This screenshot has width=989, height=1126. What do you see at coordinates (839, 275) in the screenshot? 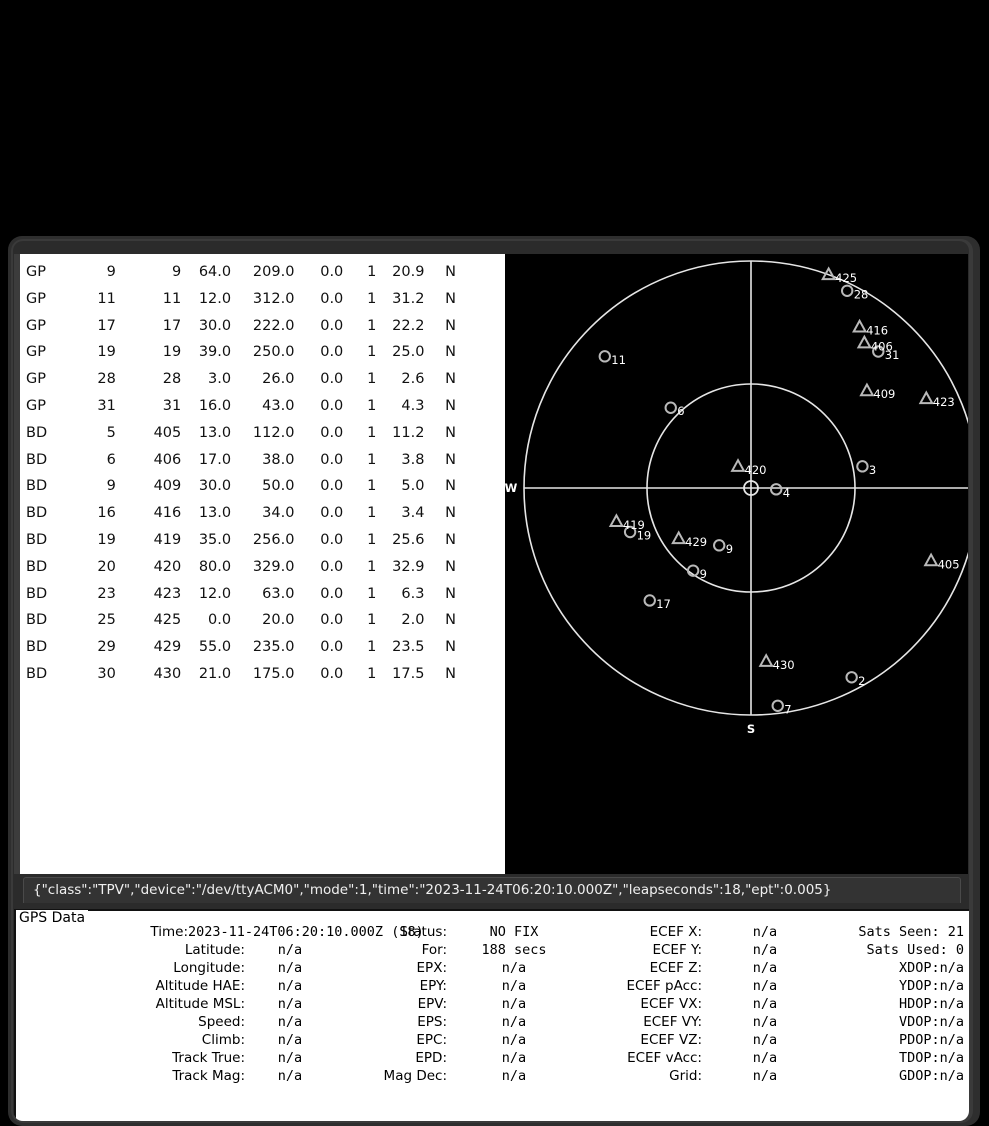
I see `satellite-marker-425: 425` at bounding box center [839, 275].